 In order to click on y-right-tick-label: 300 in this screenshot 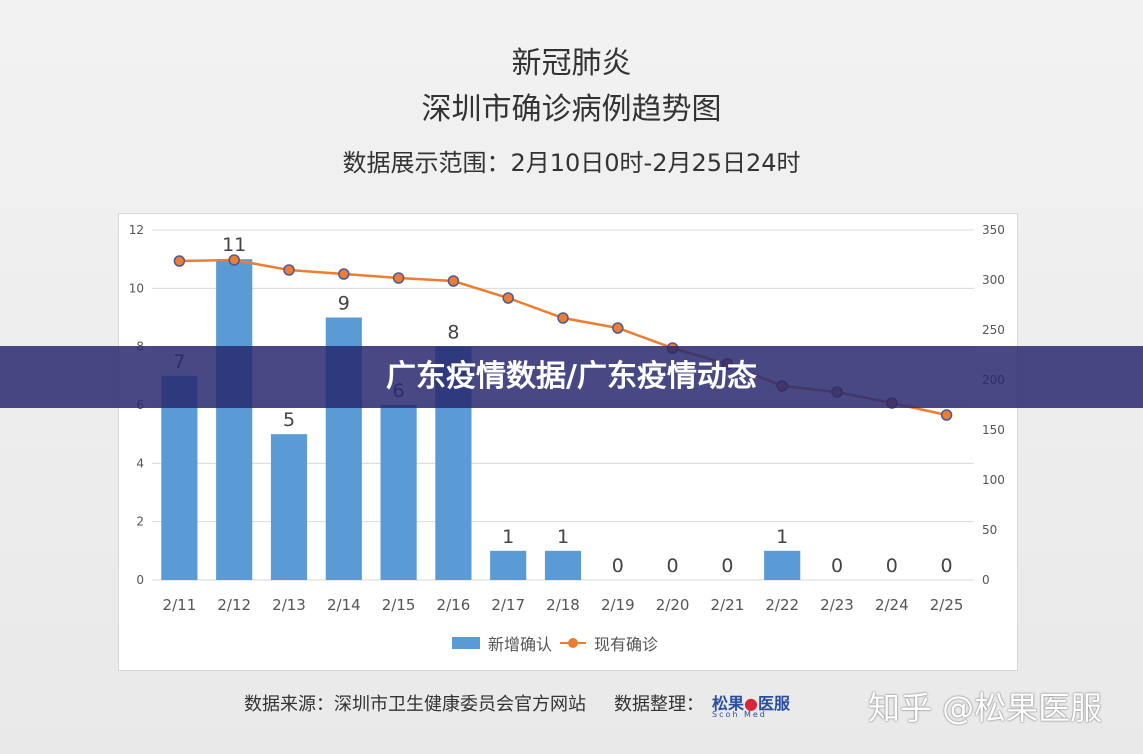, I will do `click(993, 280)`.